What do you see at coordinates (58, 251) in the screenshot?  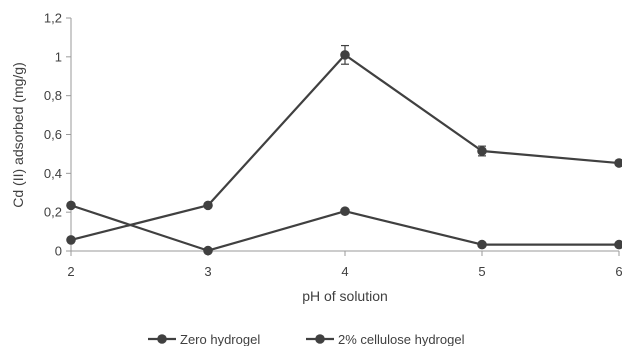 I see `y-tick-label: 0` at bounding box center [58, 251].